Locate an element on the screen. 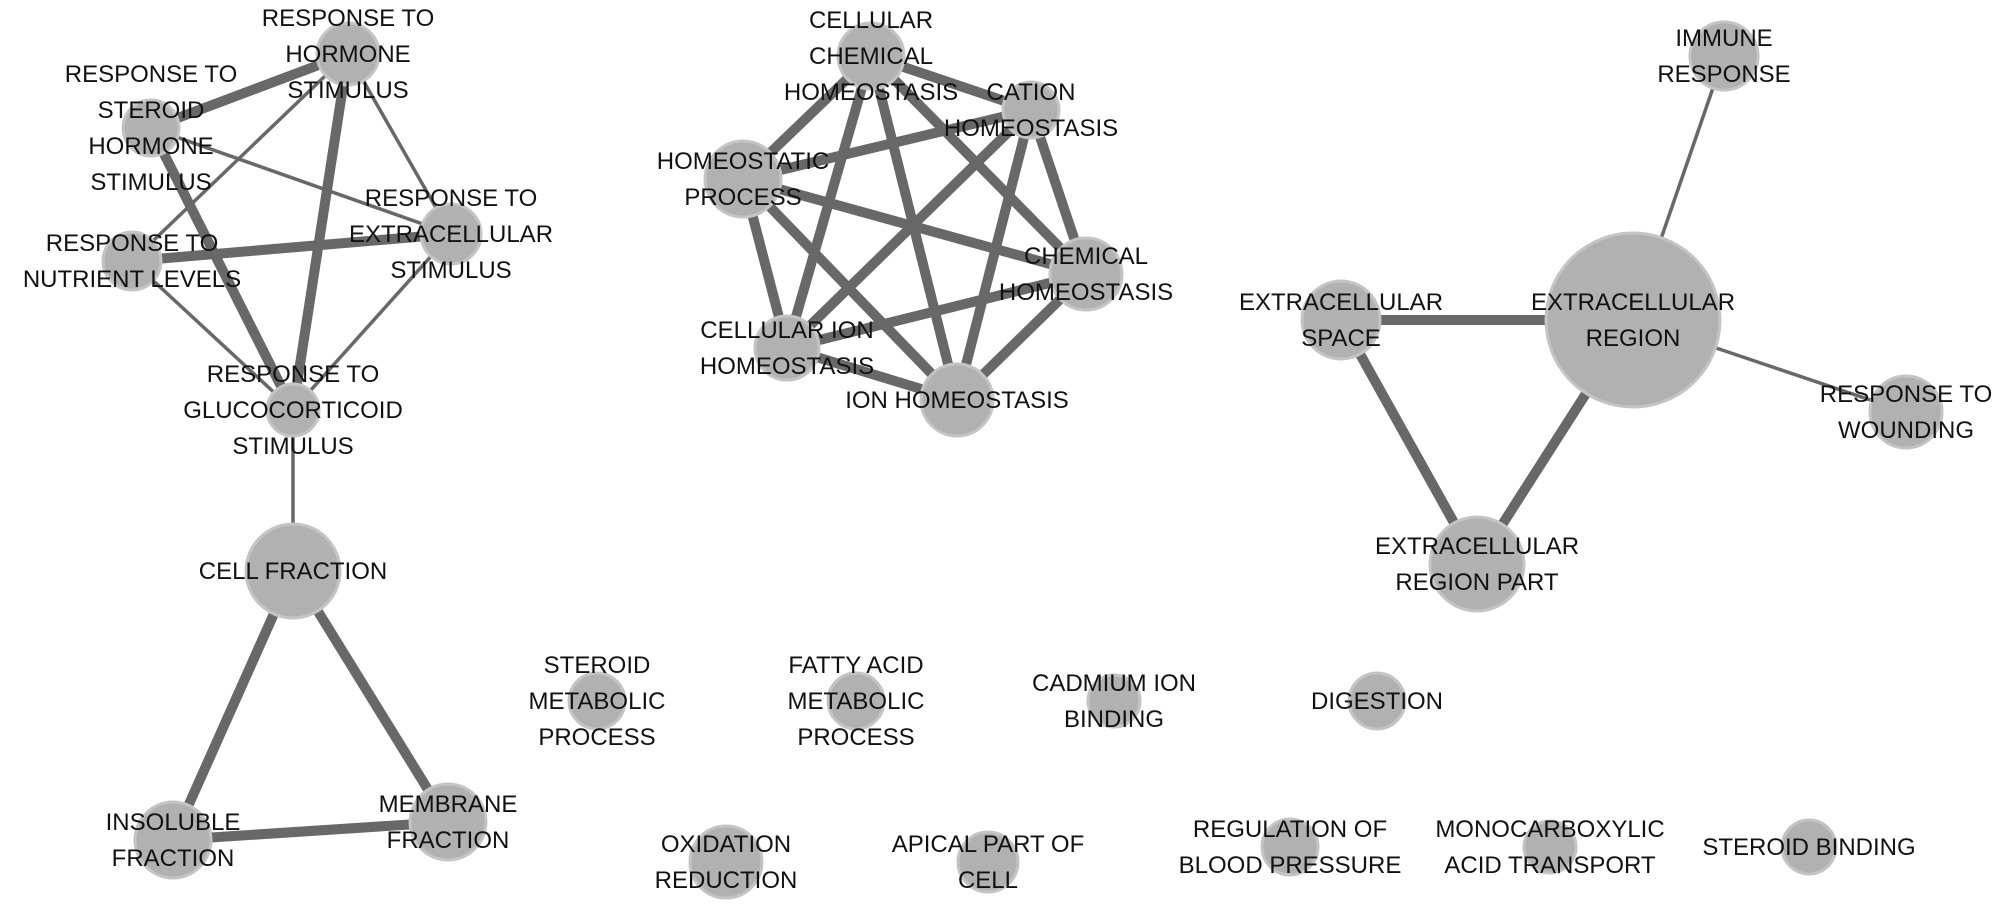  node-label-homeostatic: HOMEOSTATIC PROCESS is located at coordinates (743, 179).